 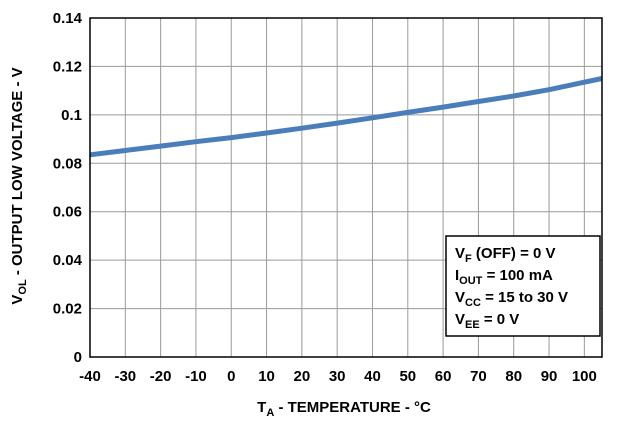 What do you see at coordinates (68, 18) in the screenshot?
I see `y-tick-label: 0.14` at bounding box center [68, 18].